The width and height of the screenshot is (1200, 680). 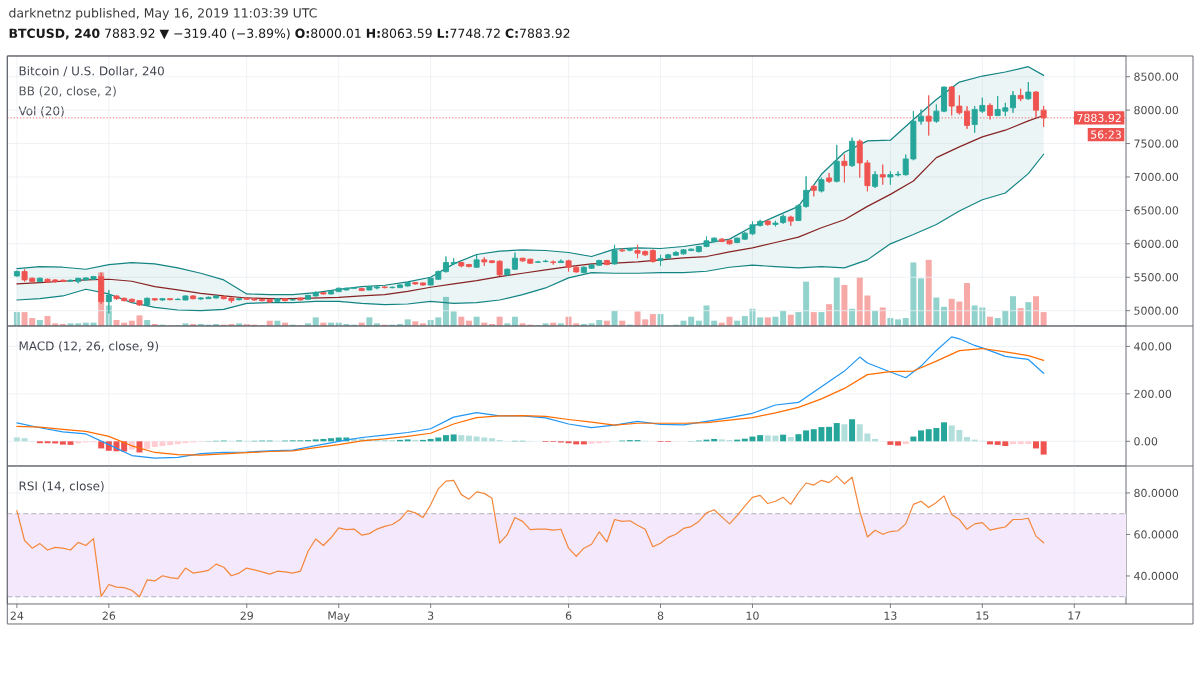 I want to click on y-tick-label: 6000.00, so click(x=1156, y=243).